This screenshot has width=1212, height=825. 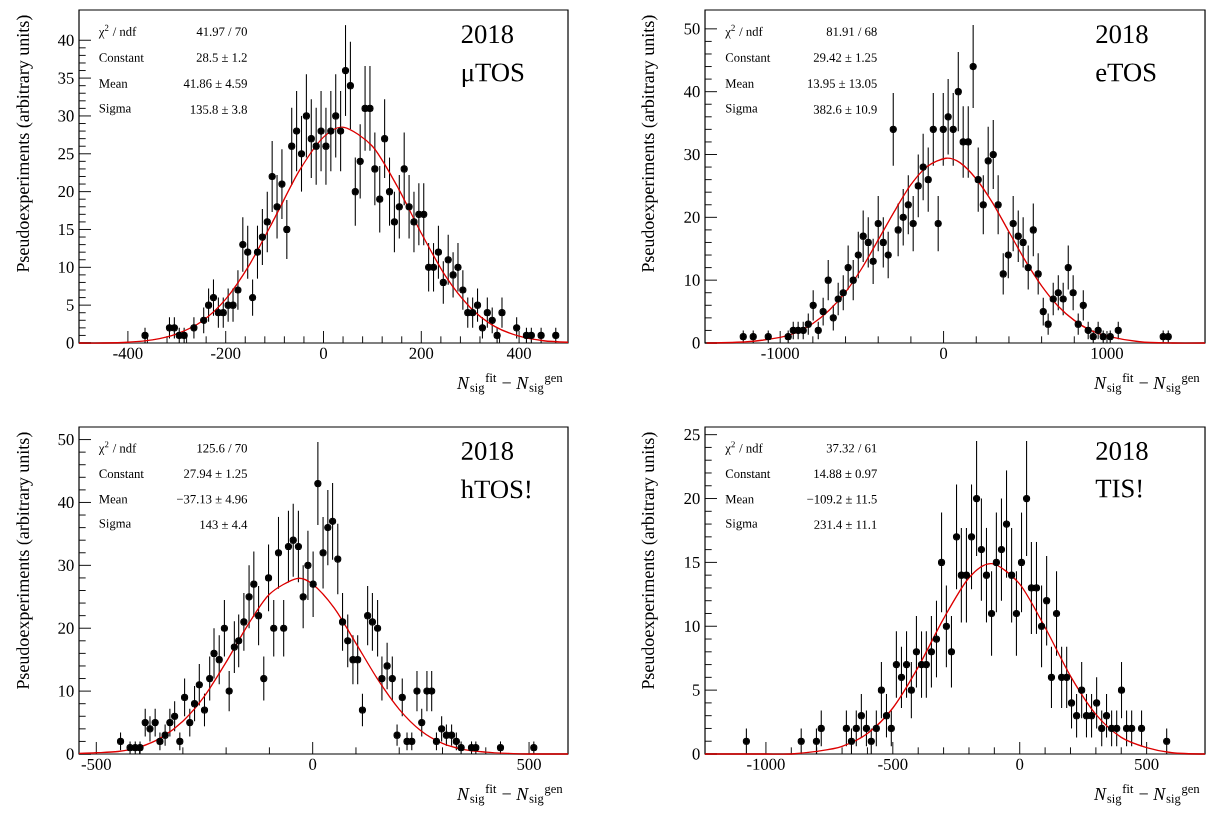 What do you see at coordinates (495, 489) in the screenshot?
I see `annotation: hTOS!` at bounding box center [495, 489].